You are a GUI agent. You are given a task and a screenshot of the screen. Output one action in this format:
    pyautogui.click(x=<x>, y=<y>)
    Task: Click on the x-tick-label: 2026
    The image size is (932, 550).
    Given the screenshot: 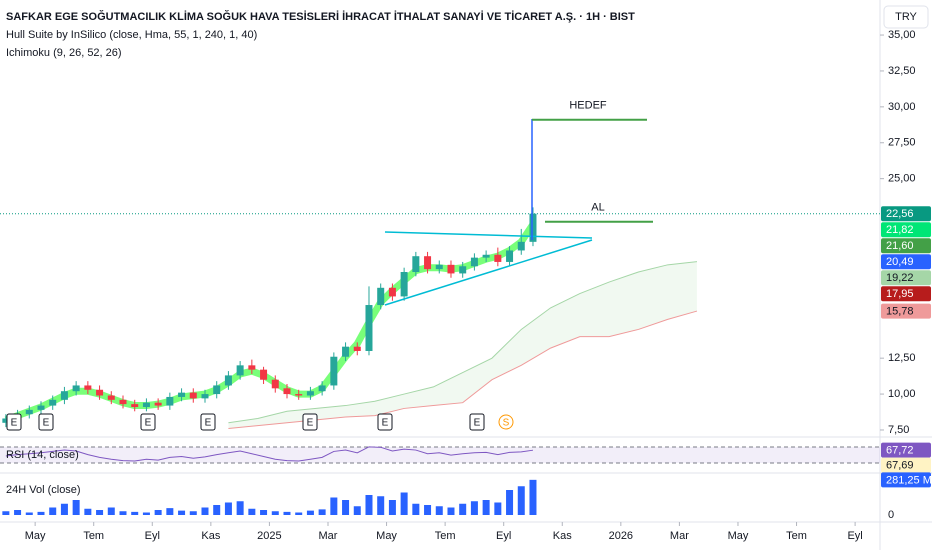 What is the action you would take?
    pyautogui.click(x=621, y=536)
    